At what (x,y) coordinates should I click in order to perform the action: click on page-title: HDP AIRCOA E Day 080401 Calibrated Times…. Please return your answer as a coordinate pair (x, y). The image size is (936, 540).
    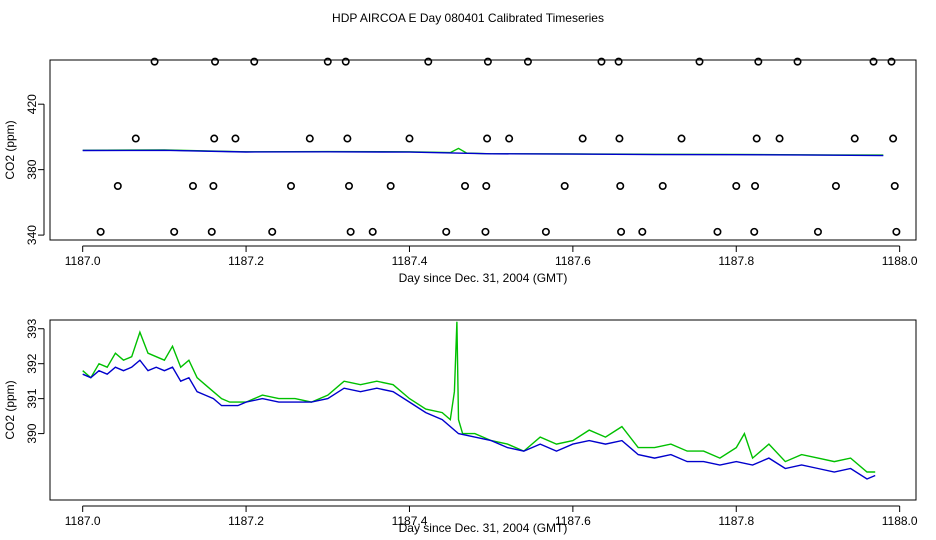
    Looking at the image, I should click on (468, 18).